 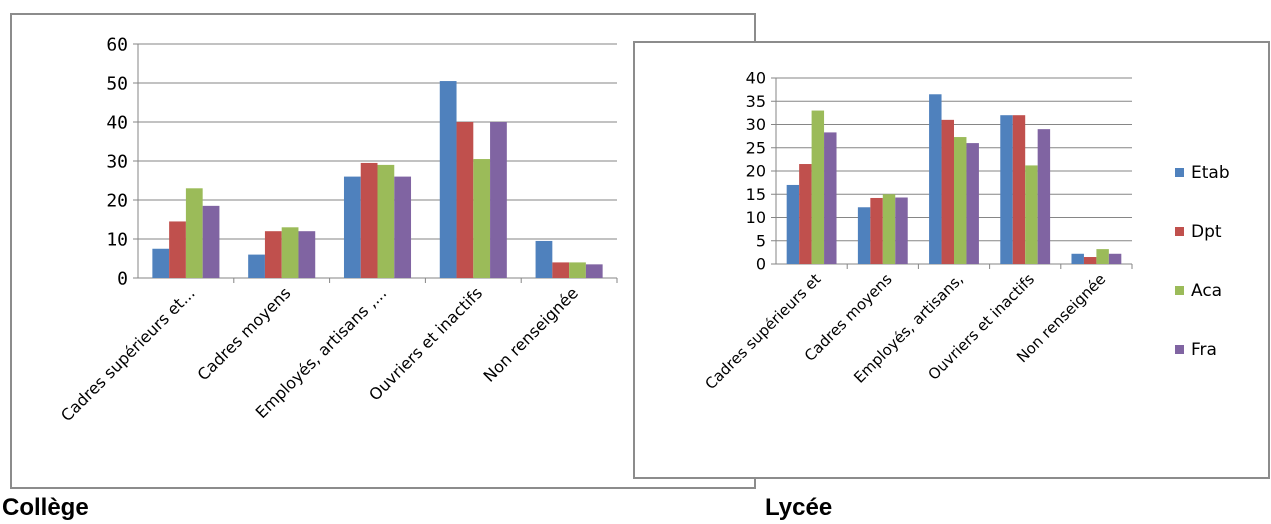 I want to click on legend-swatch-aca, so click(x=1179, y=290).